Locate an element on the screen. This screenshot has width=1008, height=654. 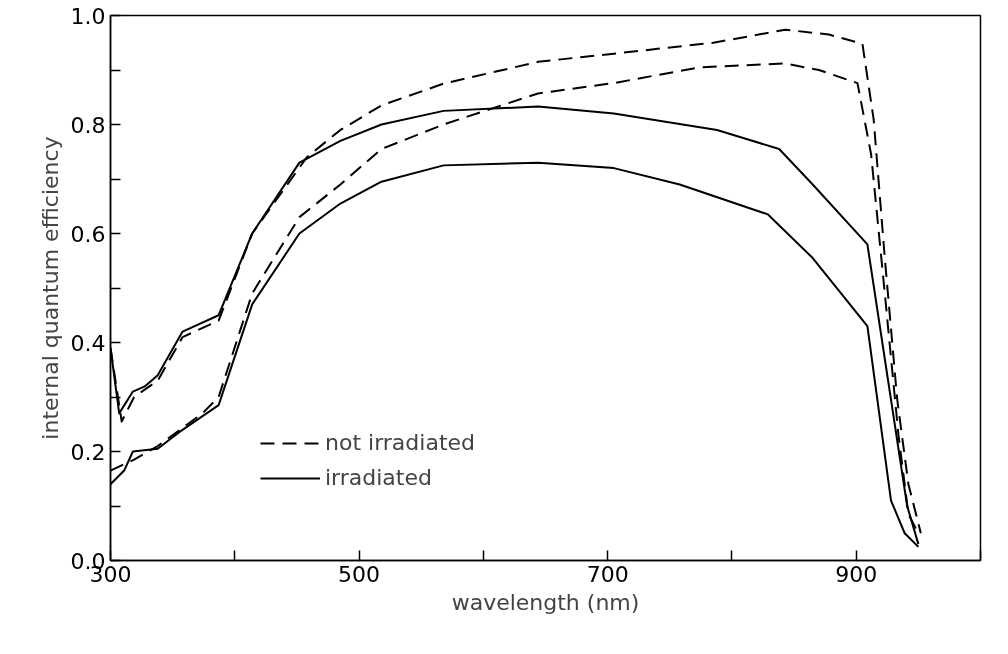
legend-label: irradiated is located at coordinates (378, 477).